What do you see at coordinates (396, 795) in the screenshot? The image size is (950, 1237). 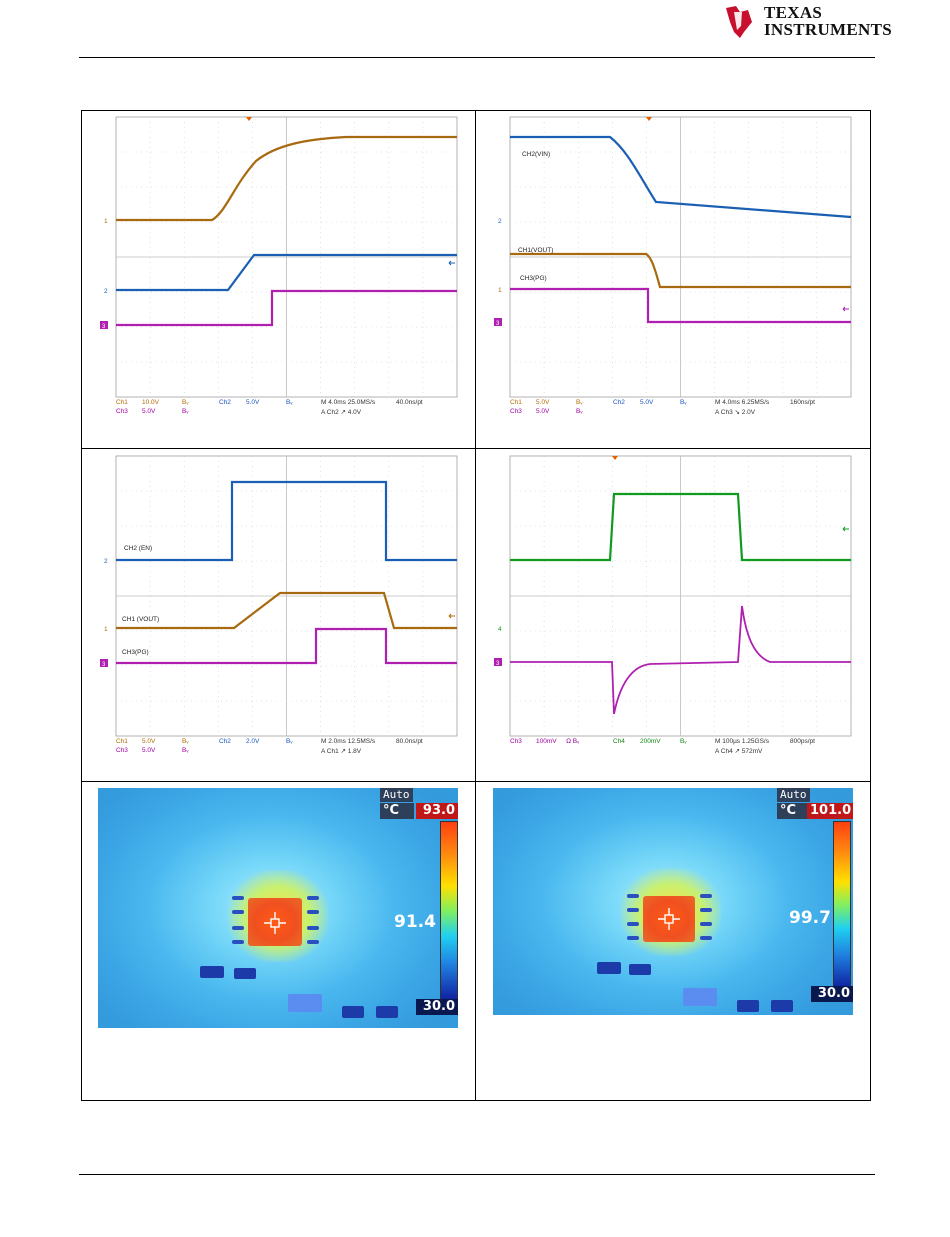 I see `mode-label: Auto` at bounding box center [396, 795].